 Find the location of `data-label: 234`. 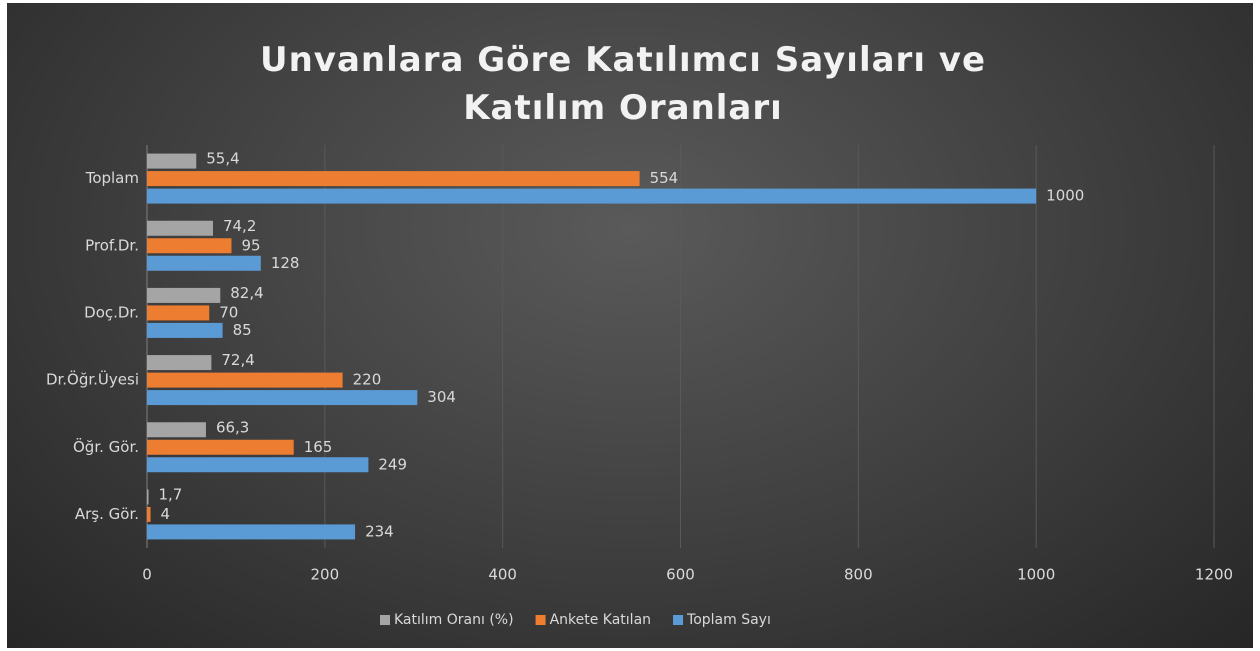

data-label: 234 is located at coordinates (379, 531).